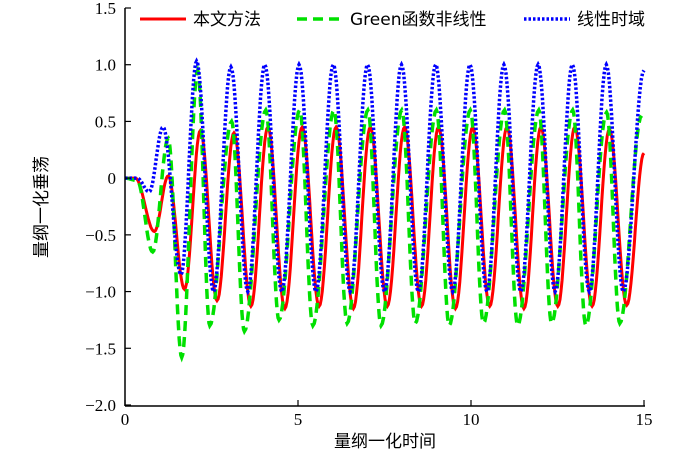  What do you see at coordinates (611, 20) in the screenshot?
I see `legend-label-2: 线性时域` at bounding box center [611, 20].